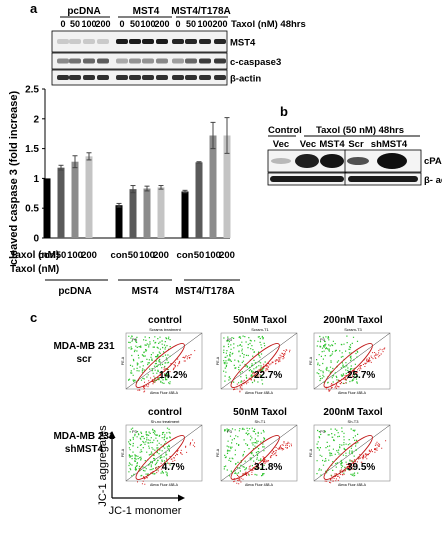 The image size is (442, 550). Describe the element at coordinates (284, 111) in the screenshot. I see `panel-b-letter: b` at that location.